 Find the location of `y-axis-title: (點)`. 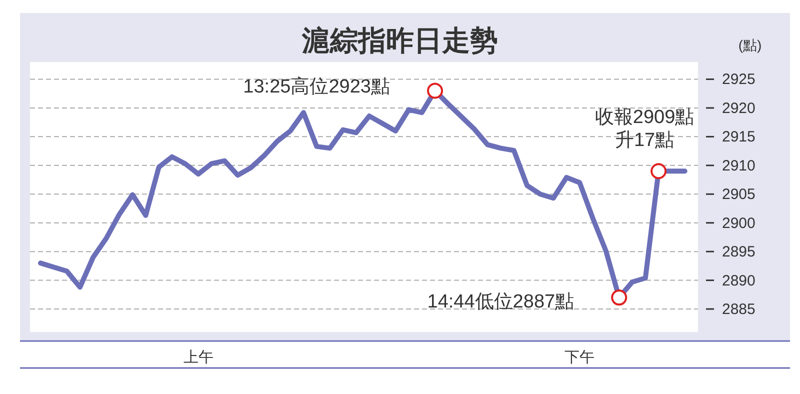

y-axis-title: (點) is located at coordinates (750, 45).